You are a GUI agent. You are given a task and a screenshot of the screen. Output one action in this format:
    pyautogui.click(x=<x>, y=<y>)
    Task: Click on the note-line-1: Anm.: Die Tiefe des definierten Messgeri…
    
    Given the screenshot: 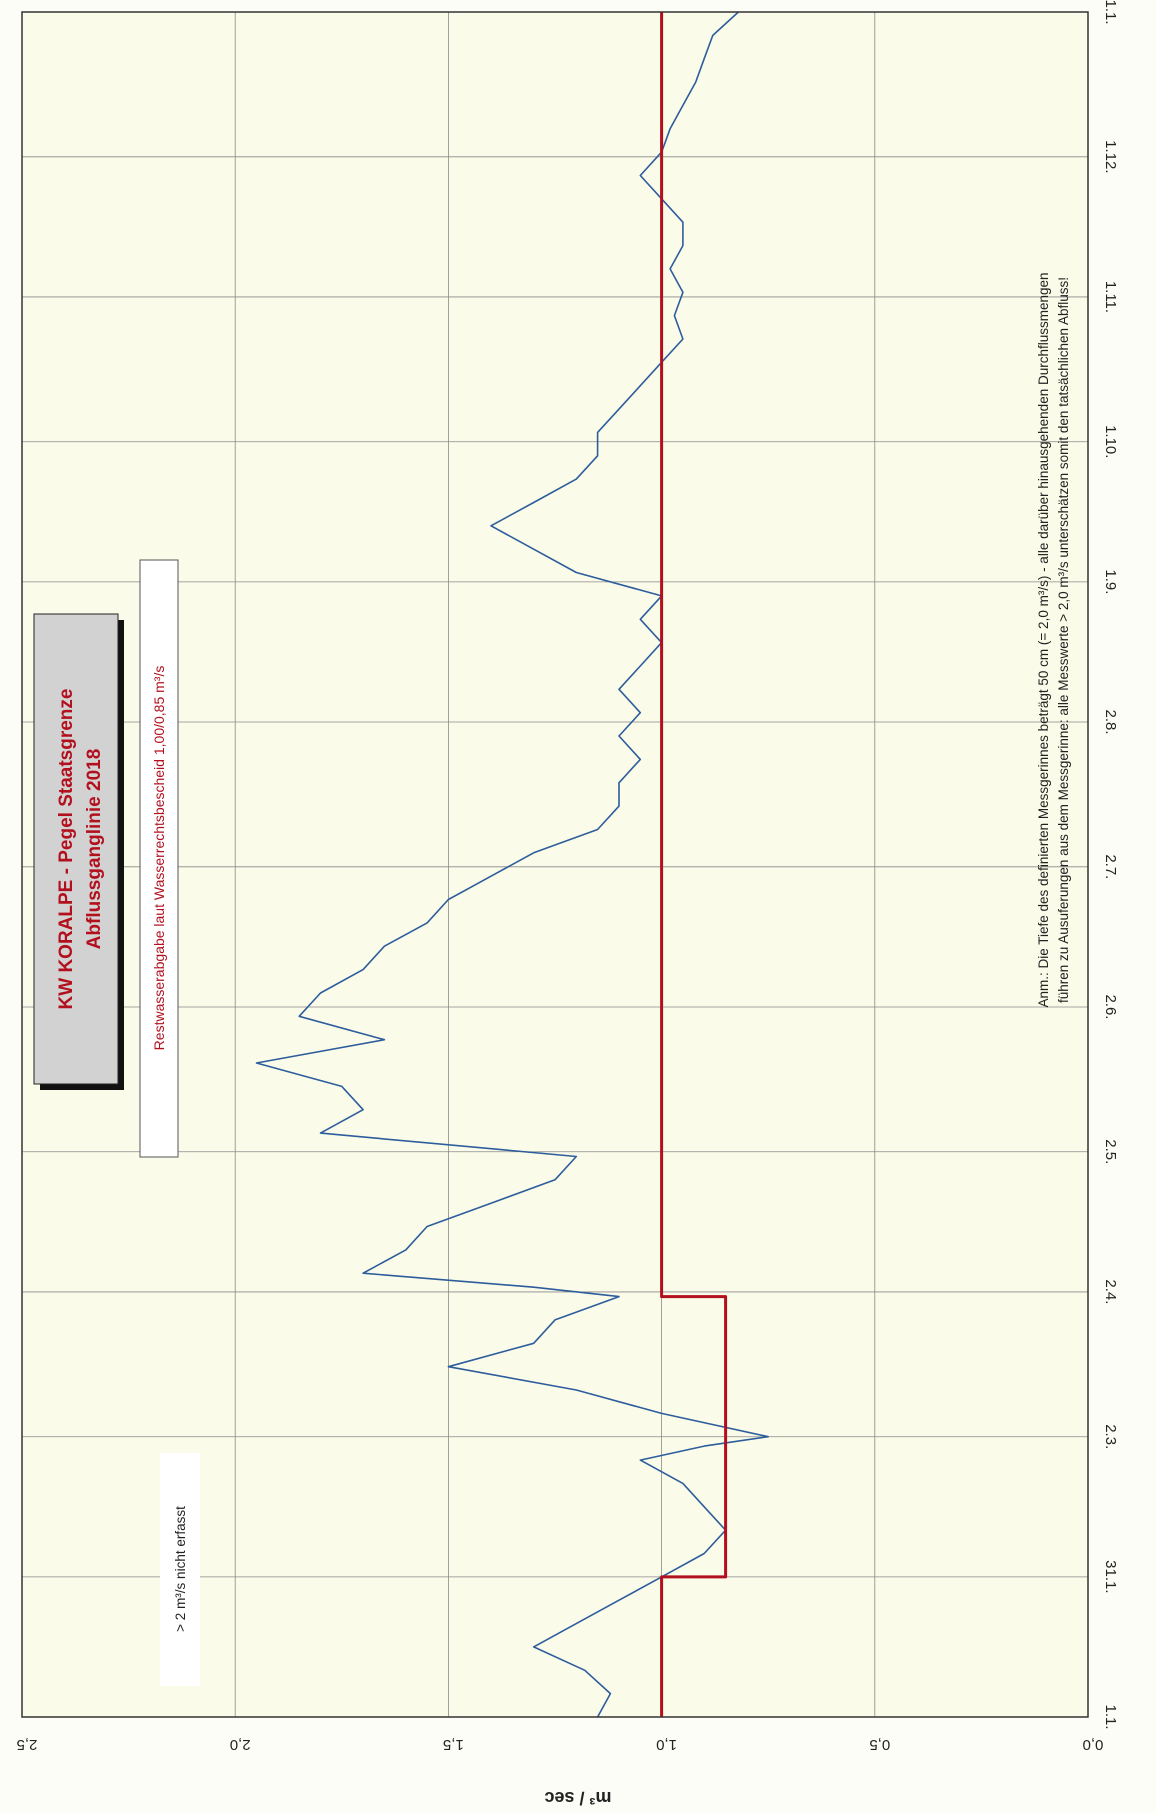 What is the action you would take?
    pyautogui.click(x=1043, y=639)
    